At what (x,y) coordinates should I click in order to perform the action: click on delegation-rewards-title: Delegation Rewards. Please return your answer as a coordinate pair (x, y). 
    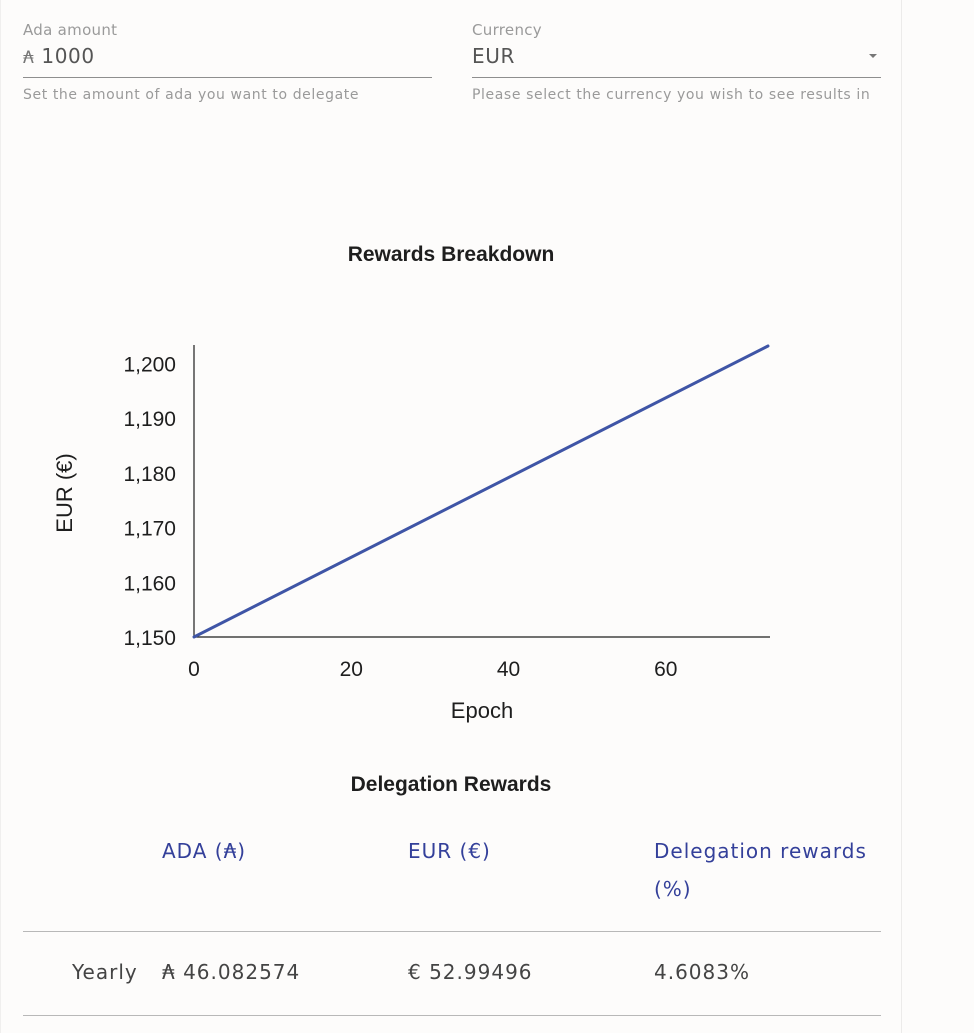
    Looking at the image, I should click on (451, 784).